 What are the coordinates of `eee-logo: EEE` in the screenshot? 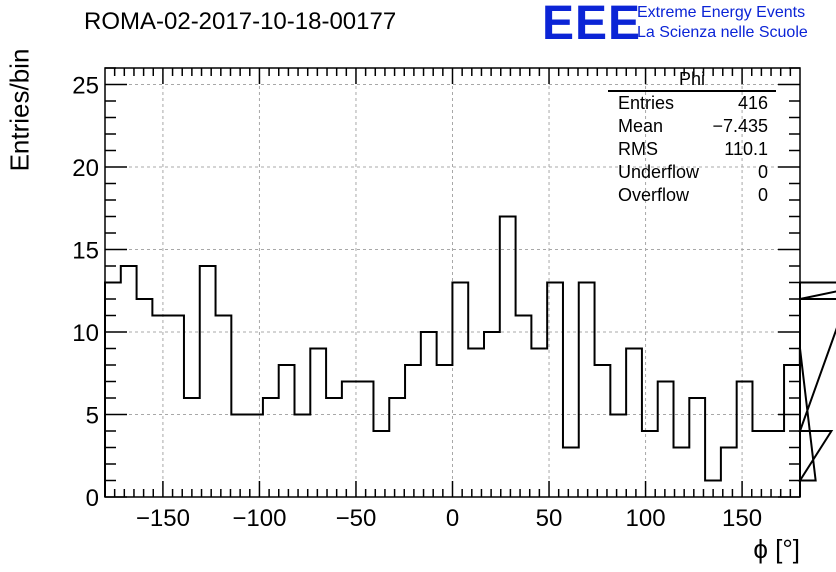 It's located at (592, 25).